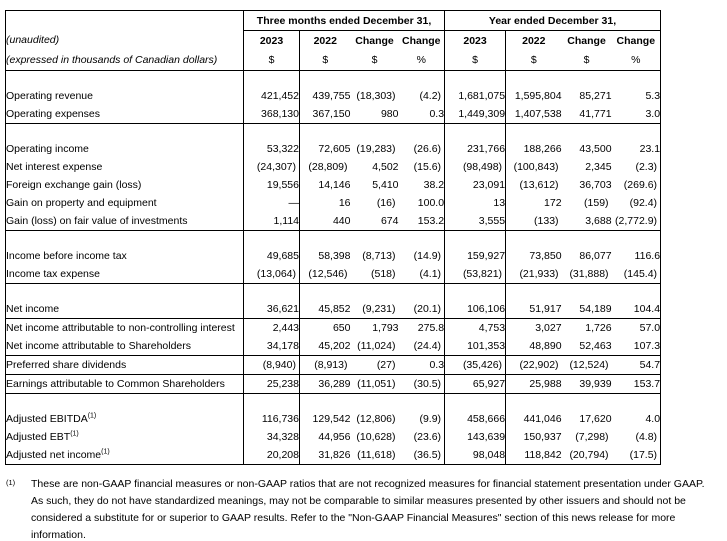 The height and width of the screenshot is (541, 727). I want to click on cell-value: (159), so click(596, 203).